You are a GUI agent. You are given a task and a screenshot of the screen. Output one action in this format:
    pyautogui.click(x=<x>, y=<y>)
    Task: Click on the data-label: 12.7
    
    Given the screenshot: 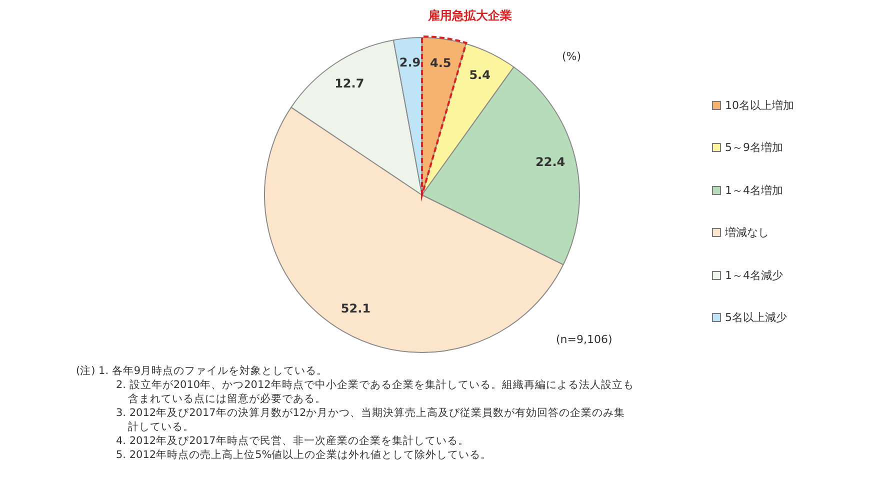 What is the action you would take?
    pyautogui.click(x=349, y=83)
    